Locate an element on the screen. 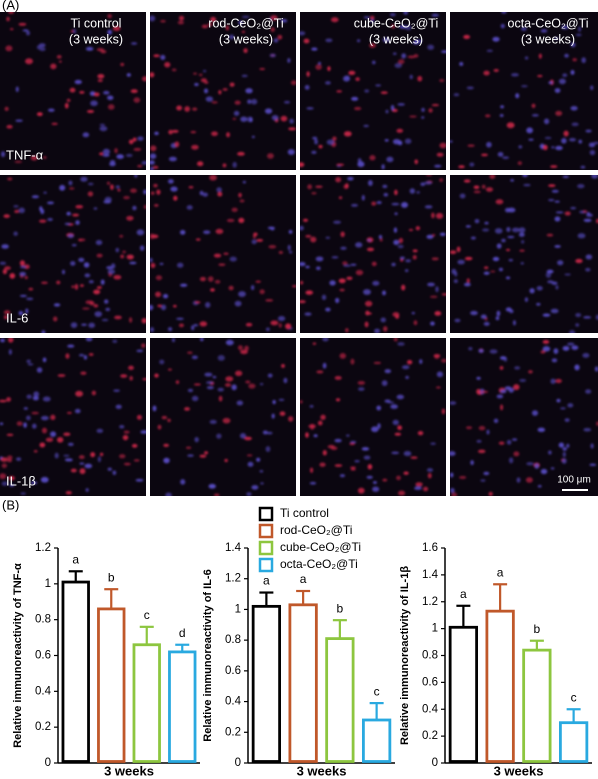 This screenshot has width=598, height=779. y-tick-label: 0.2 is located at coordinates (430, 736).